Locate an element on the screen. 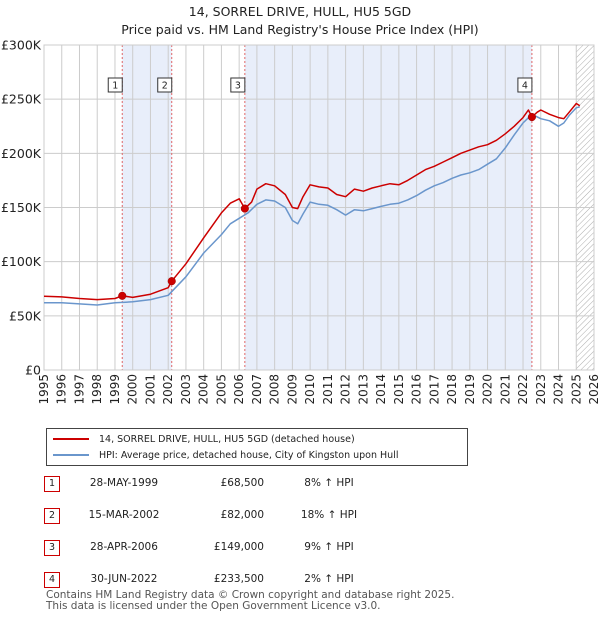  x-tick-label: 2001 is located at coordinates (150, 389).